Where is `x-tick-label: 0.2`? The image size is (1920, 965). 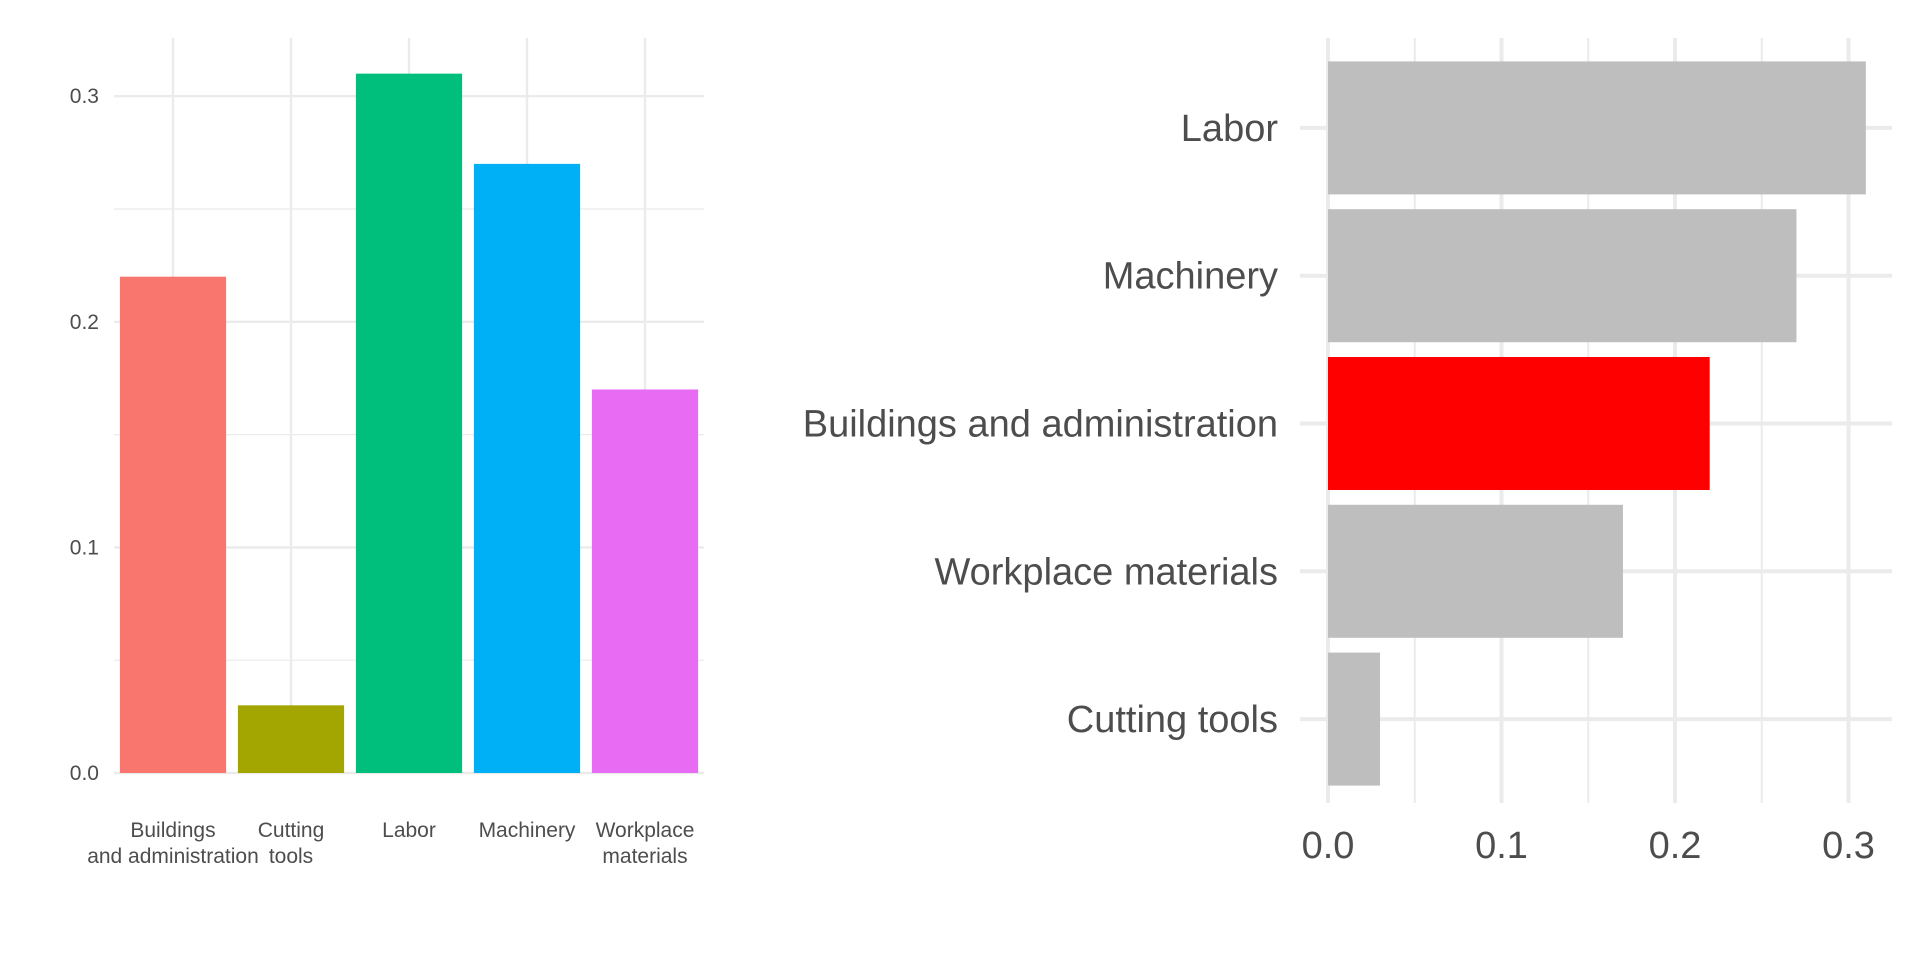
x-tick-label: 0.2 is located at coordinates (1675, 846).